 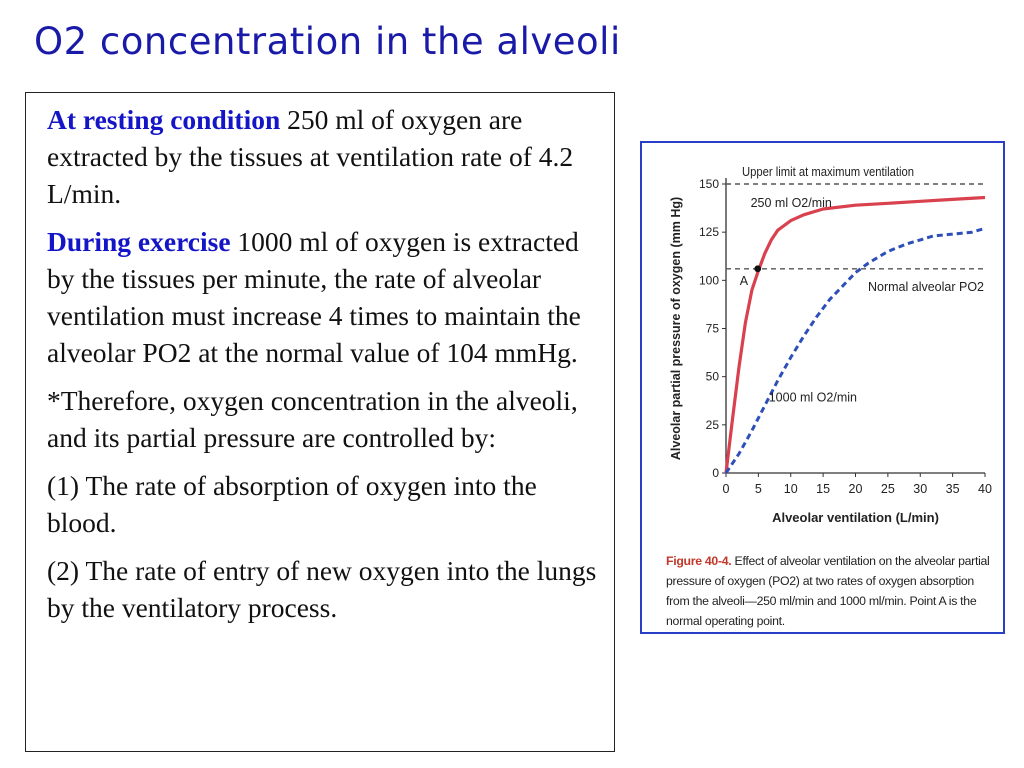 I want to click on y-tick-label: 75, so click(x=713, y=329).